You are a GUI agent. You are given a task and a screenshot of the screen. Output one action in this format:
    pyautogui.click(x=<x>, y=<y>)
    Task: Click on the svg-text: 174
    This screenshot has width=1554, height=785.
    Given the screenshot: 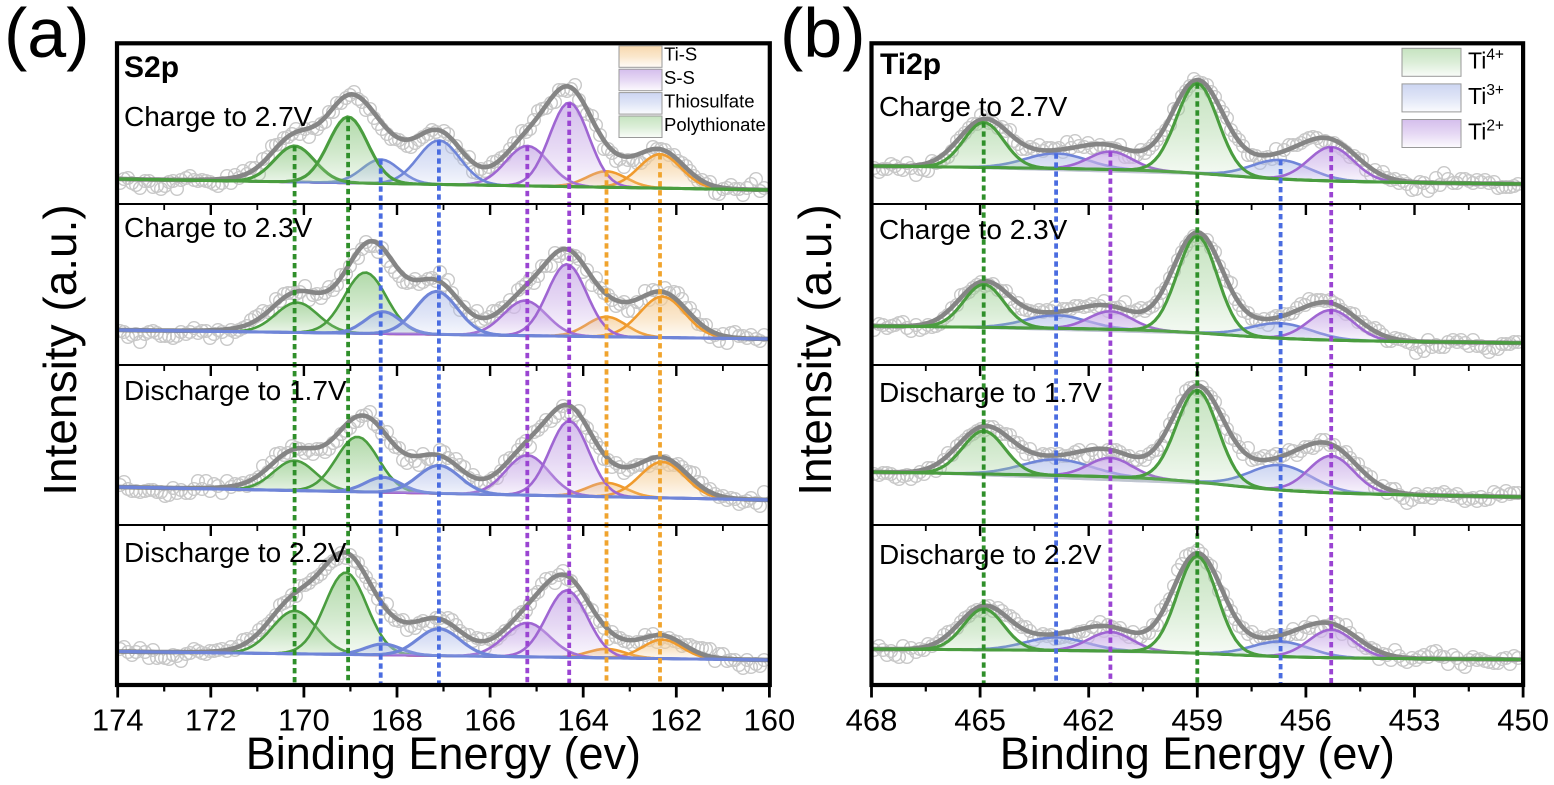 What is the action you would take?
    pyautogui.click(x=118, y=720)
    